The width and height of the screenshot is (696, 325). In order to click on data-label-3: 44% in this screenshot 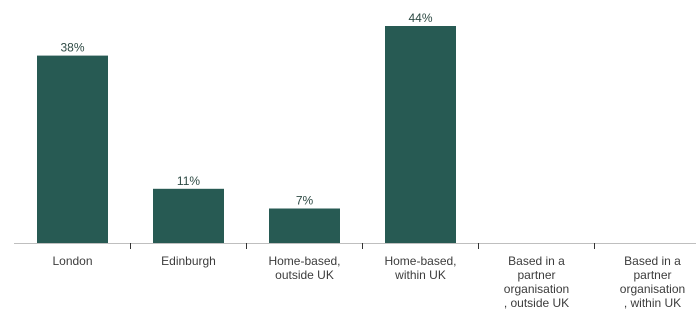, I will do `click(420, 18)`.